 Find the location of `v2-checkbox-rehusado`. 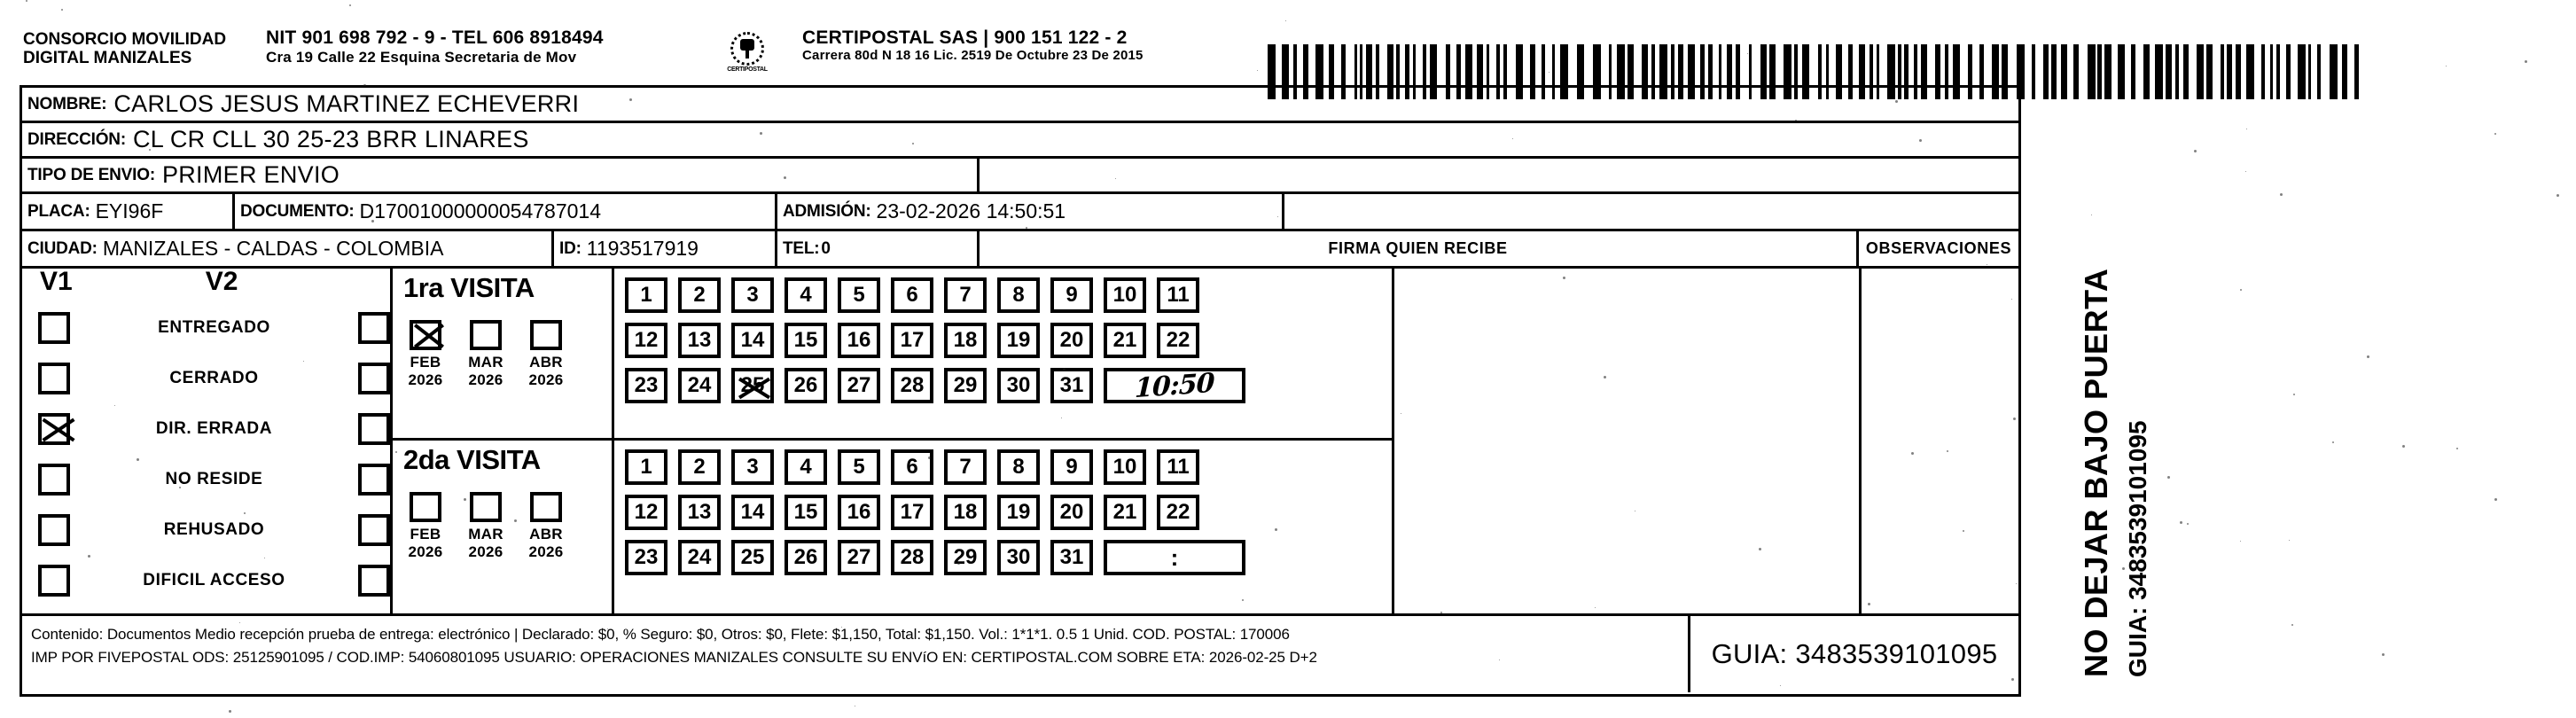

v2-checkbox-rehusado is located at coordinates (374, 529).